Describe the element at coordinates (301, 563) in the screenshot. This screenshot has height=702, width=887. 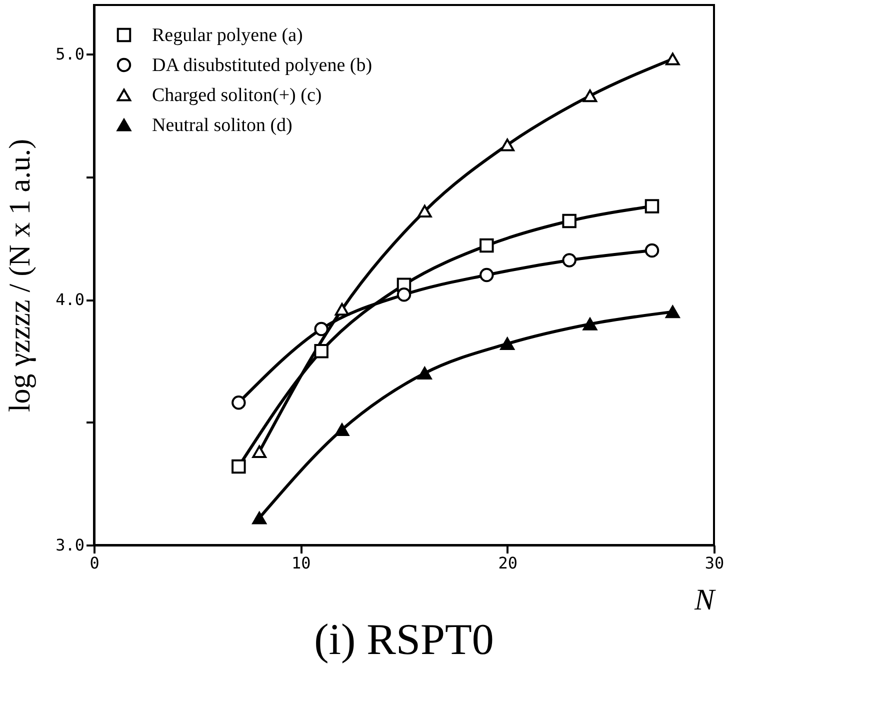
I see `x-tick-label: 10` at that location.